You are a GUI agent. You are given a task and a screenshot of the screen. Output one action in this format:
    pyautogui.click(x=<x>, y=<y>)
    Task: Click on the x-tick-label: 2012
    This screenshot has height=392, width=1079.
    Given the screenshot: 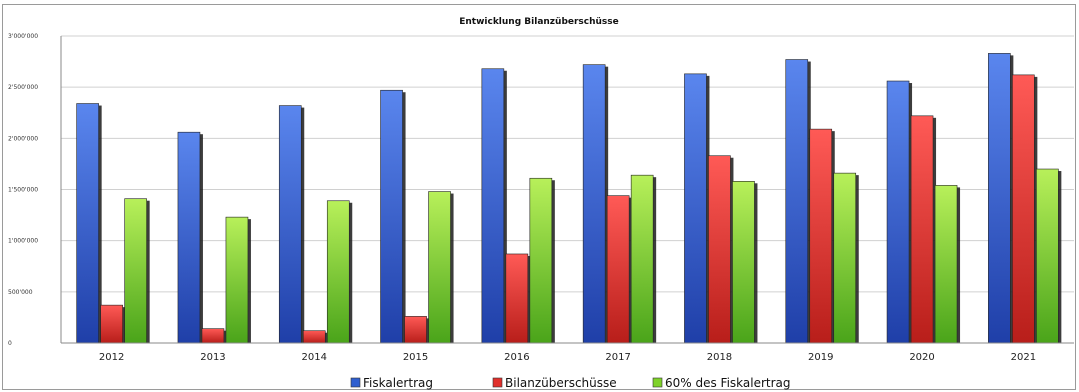 What is the action you would take?
    pyautogui.click(x=111, y=357)
    